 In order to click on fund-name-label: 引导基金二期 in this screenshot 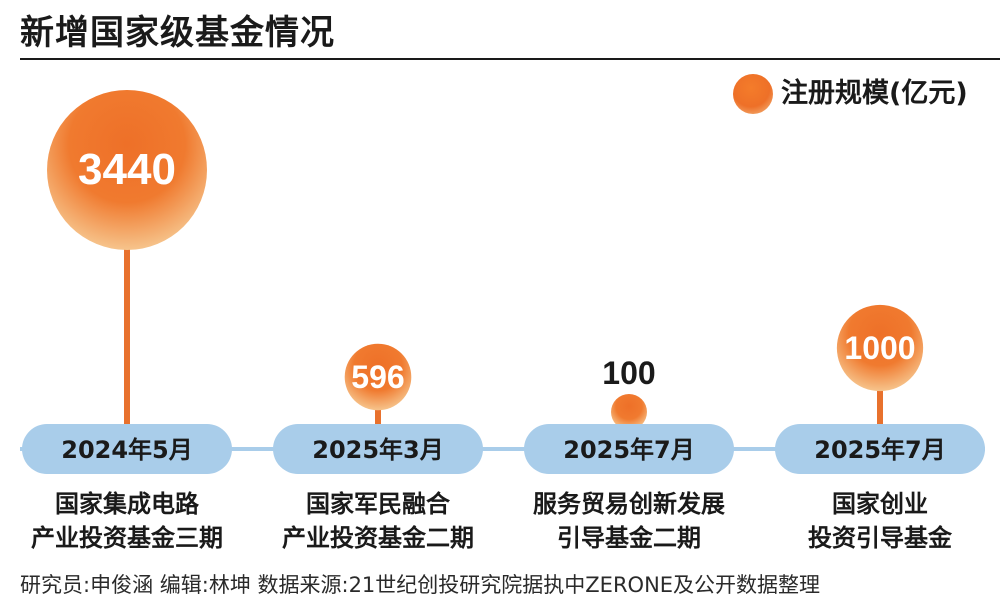, I will do `click(629, 538)`.